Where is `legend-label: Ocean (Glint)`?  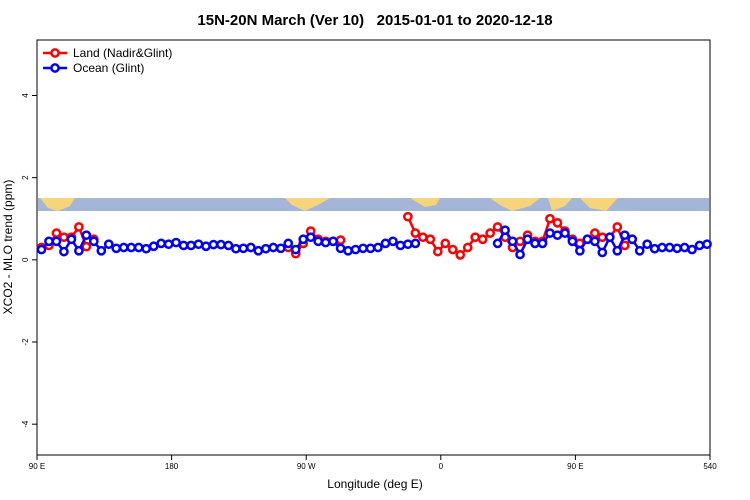 legend-label: Ocean (Glint) is located at coordinates (108, 68).